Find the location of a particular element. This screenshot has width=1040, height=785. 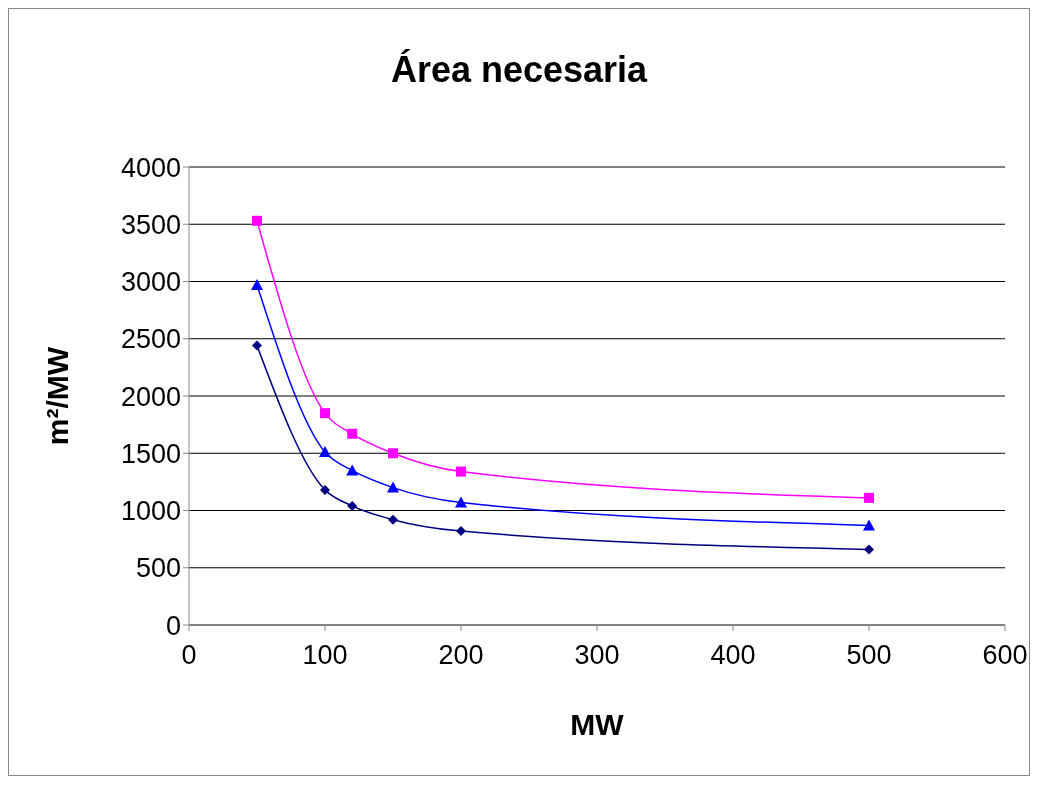

x-tick-label: 300 is located at coordinates (597, 655).